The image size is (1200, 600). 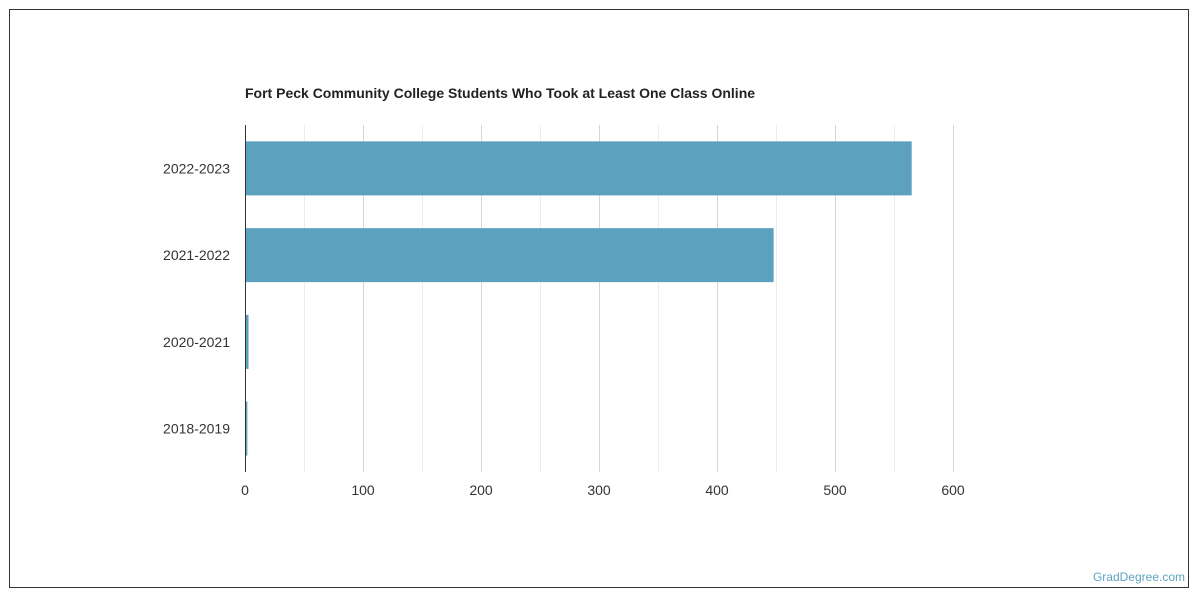 I want to click on x-tick-labels: 0 100 200 300 400 500 600, so click(x=603, y=490).